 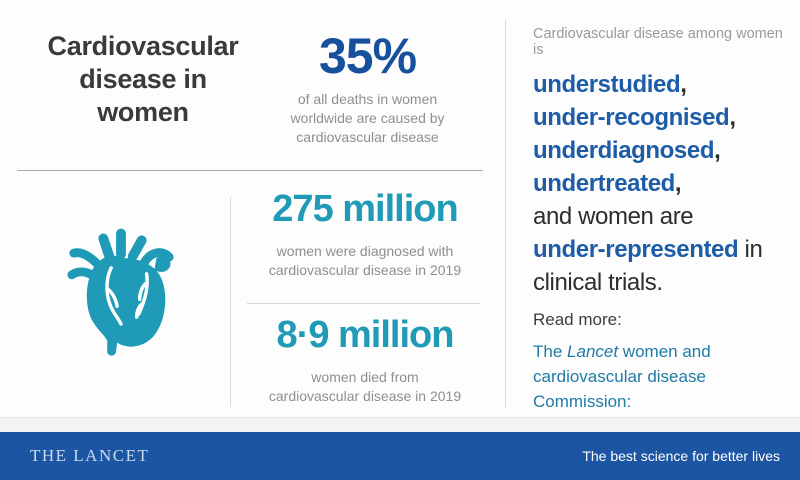 What do you see at coordinates (577, 319) in the screenshot?
I see `read-more-label: Read more:` at bounding box center [577, 319].